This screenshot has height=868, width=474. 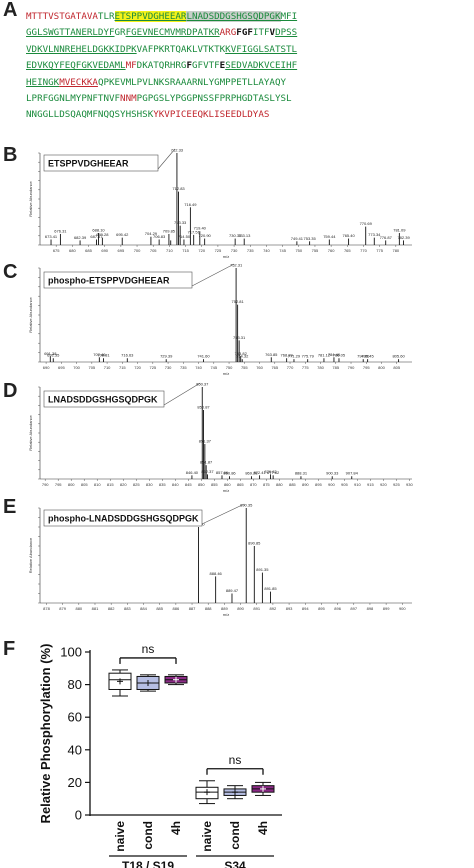 I want to click on panel-label-d: D, so click(x=10, y=391).